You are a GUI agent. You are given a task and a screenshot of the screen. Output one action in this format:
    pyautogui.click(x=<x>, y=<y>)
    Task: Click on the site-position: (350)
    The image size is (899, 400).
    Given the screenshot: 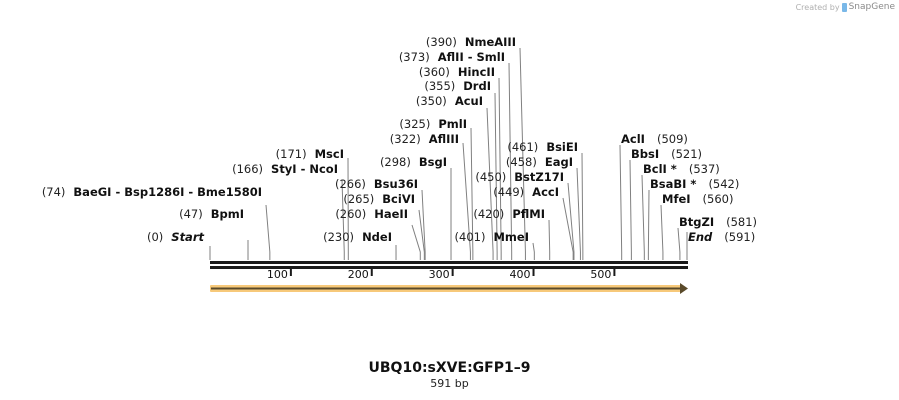 What is the action you would take?
    pyautogui.click(x=431, y=101)
    